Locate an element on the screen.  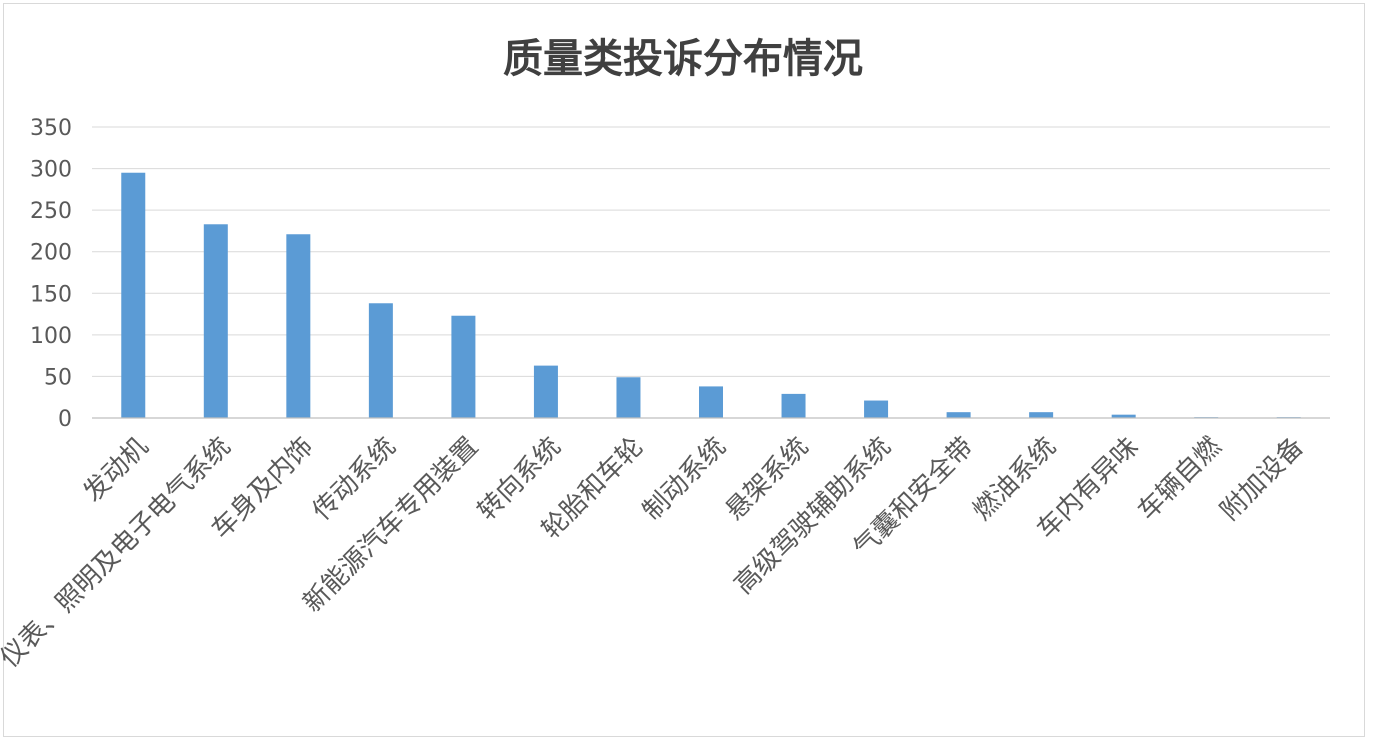
x-tick-label: 发动机 is located at coordinates (116, 470).